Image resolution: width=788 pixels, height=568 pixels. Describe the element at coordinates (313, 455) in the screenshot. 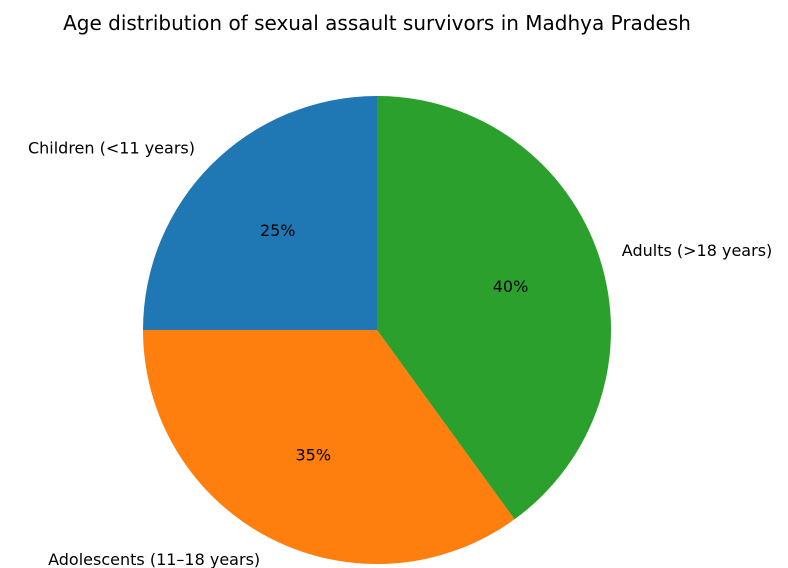

I see `pie-percent-label: 35%` at that location.